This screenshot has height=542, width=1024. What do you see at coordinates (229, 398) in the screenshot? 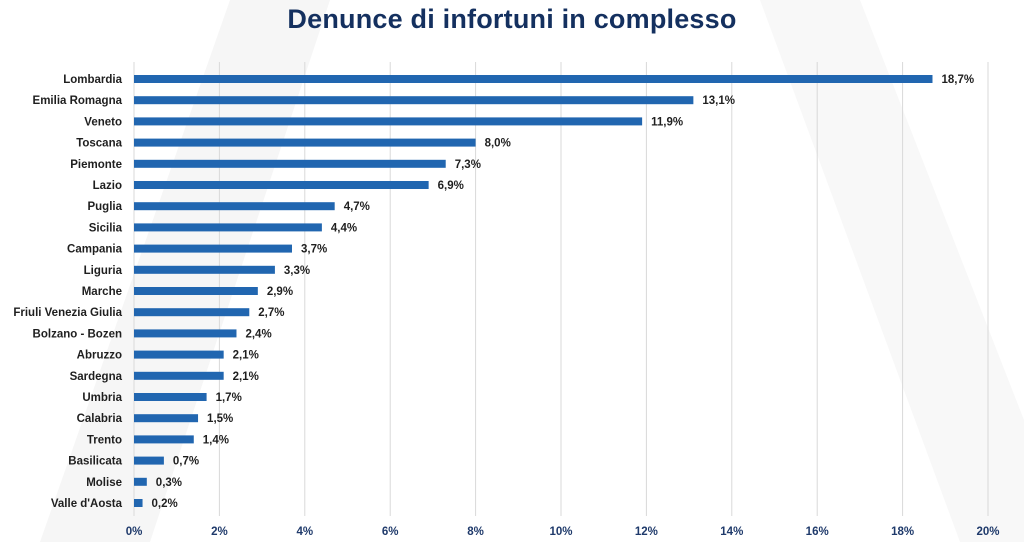
I see `data-label: 1,7%` at bounding box center [229, 398].